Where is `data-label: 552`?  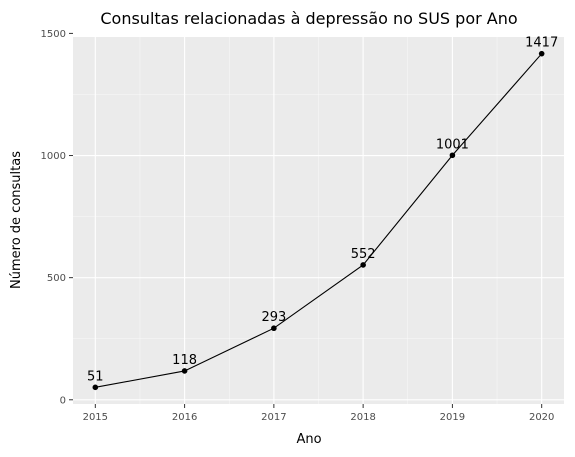 data-label: 552 is located at coordinates (363, 254).